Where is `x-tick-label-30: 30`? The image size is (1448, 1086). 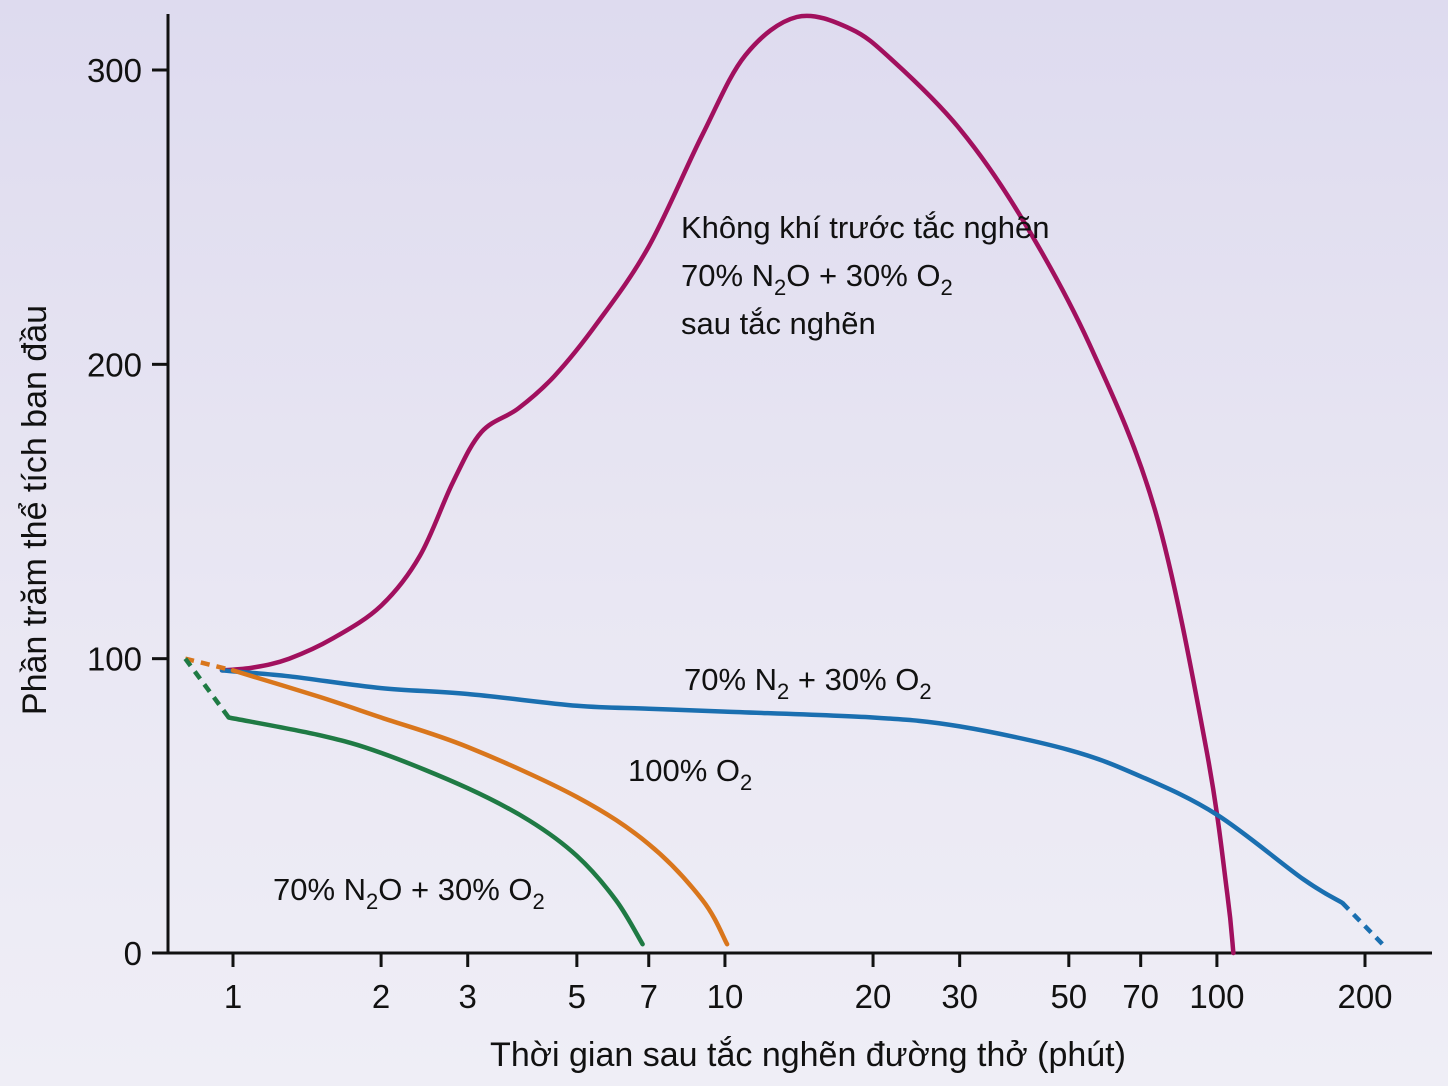 x-tick-label-30: 30 is located at coordinates (959, 996).